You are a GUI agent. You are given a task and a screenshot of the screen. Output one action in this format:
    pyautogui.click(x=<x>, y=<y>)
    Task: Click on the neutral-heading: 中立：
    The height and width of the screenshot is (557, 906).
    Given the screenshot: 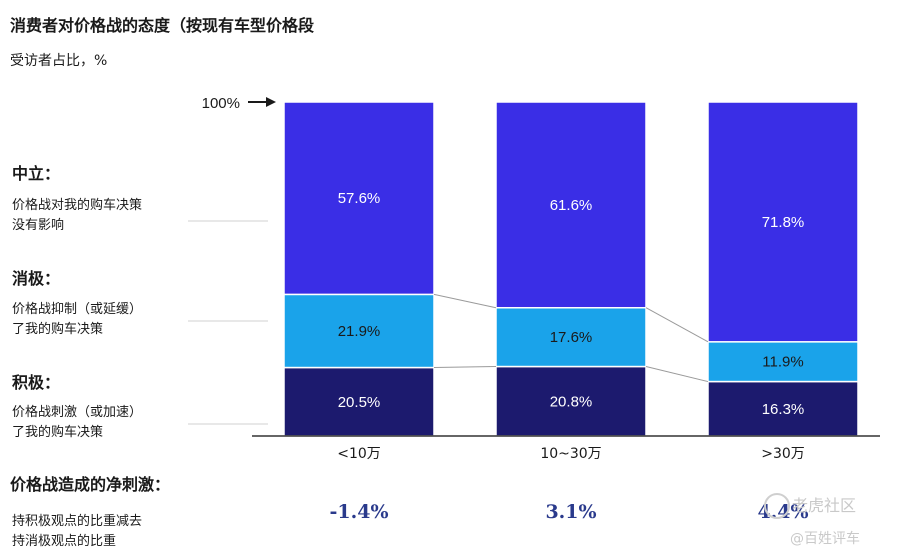 What is the action you would take?
    pyautogui.click(x=36, y=173)
    